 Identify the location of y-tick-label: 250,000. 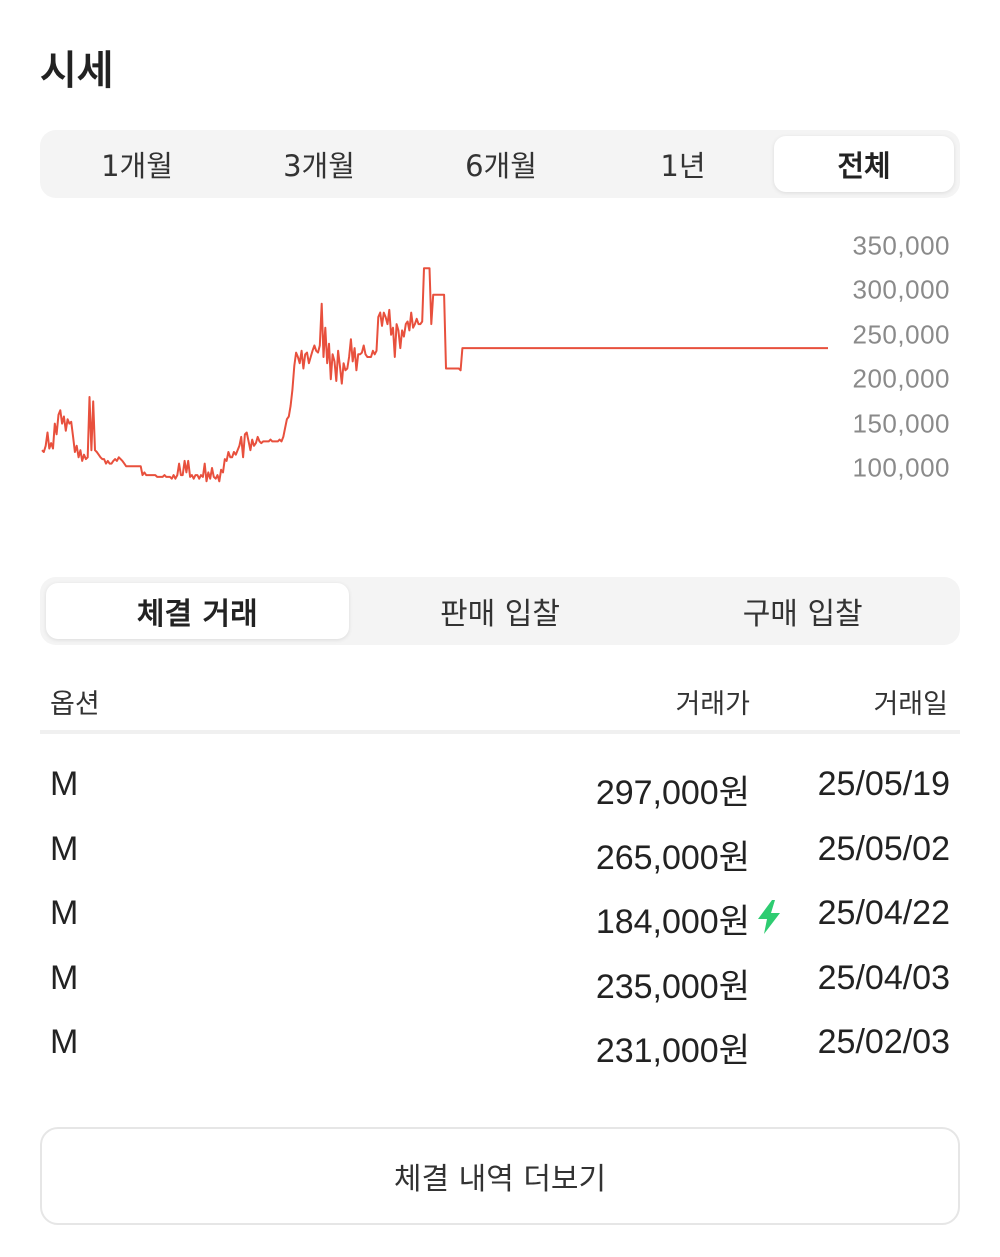
(901, 334).